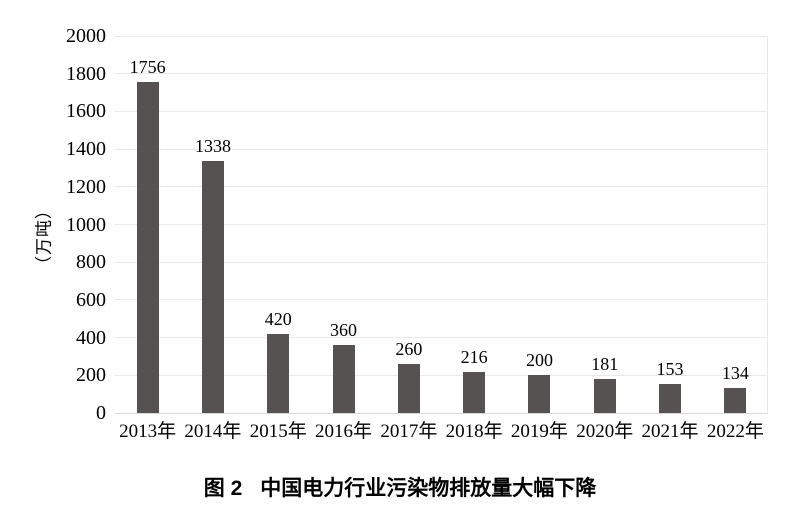  Describe the element at coordinates (86, 111) in the screenshot. I see `y-tick-label: 1600` at that location.